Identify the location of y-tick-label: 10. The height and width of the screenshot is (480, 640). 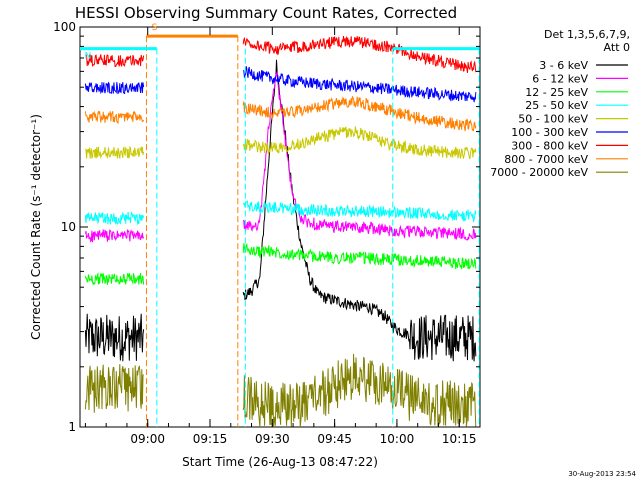
(68, 227).